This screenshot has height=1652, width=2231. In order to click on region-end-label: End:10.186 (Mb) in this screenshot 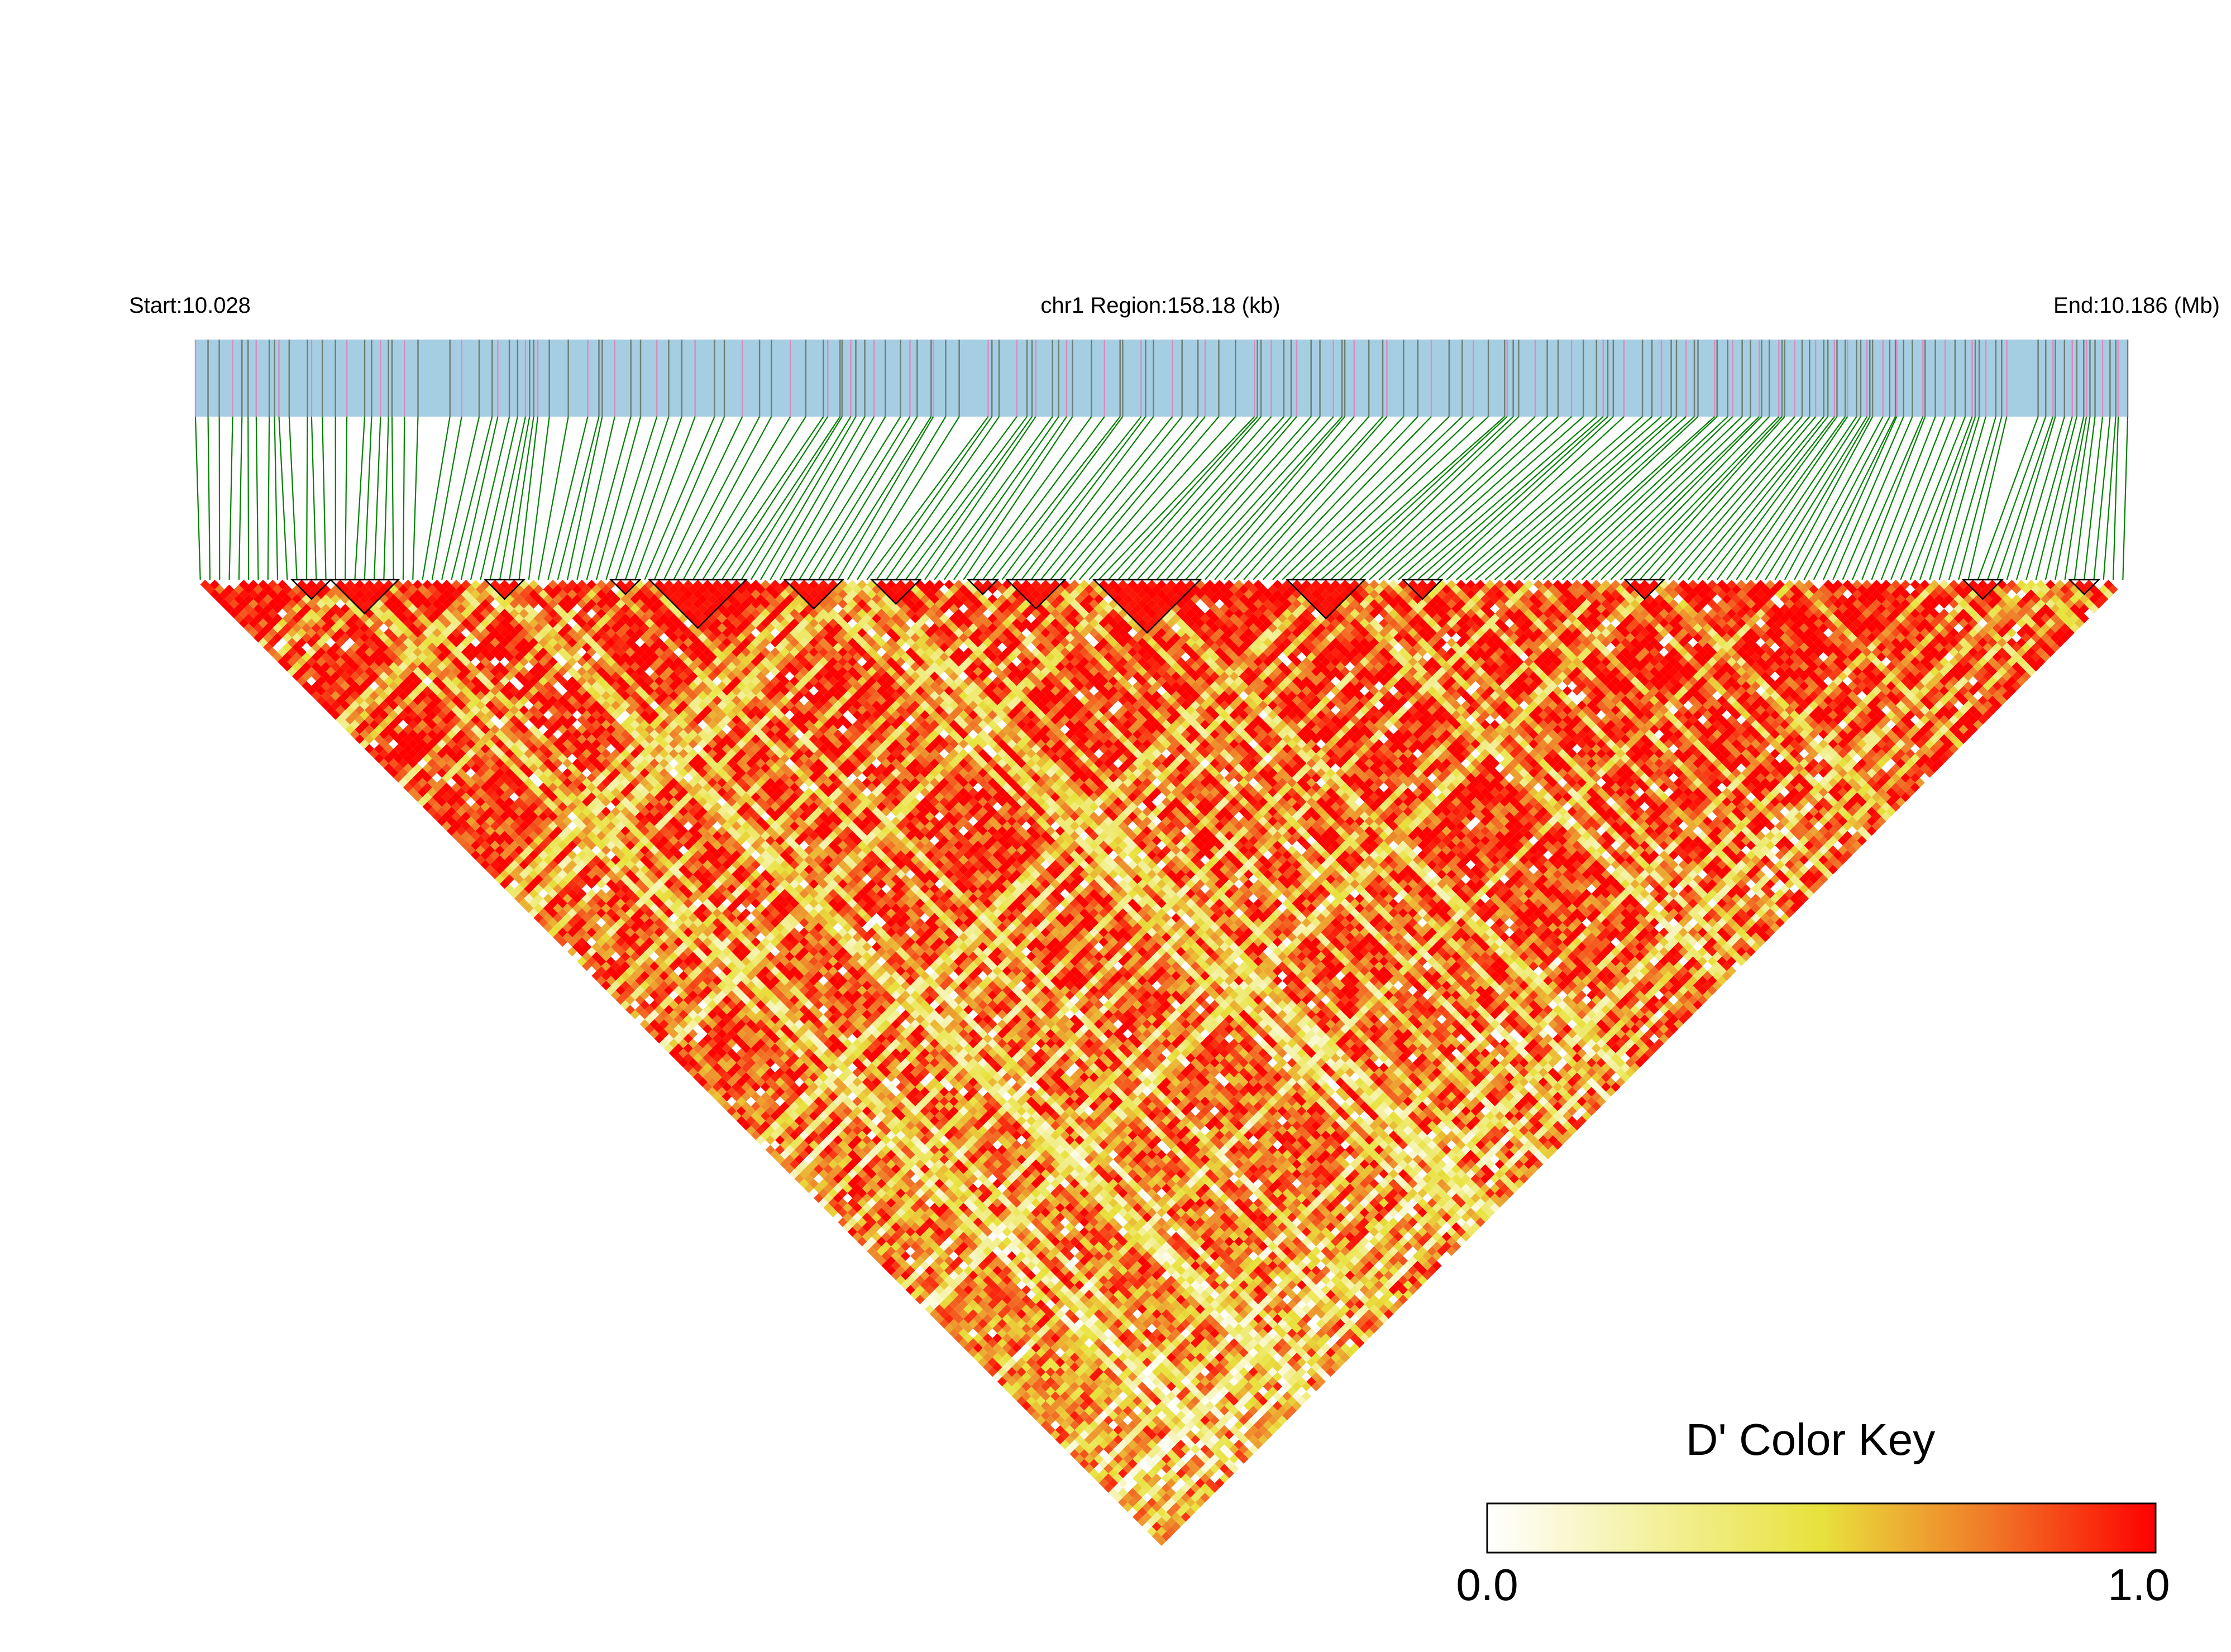, I will do `click(2136, 305)`.